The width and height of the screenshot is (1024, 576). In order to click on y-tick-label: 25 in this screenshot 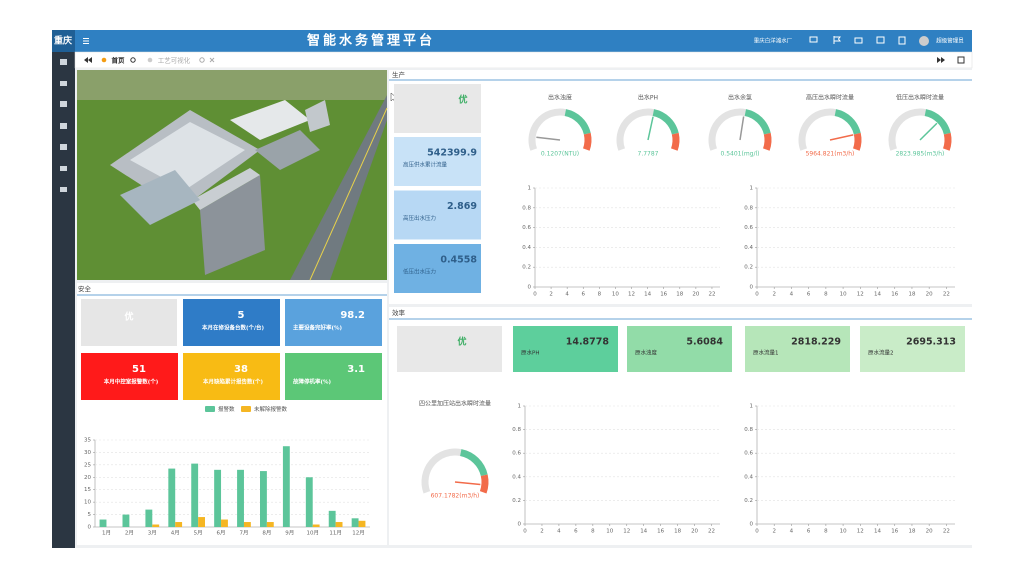, I will do `click(87, 465)`.